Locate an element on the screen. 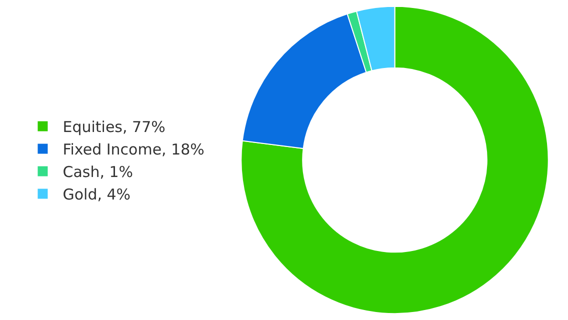  legend-label: Gold, 4% is located at coordinates (96, 195).